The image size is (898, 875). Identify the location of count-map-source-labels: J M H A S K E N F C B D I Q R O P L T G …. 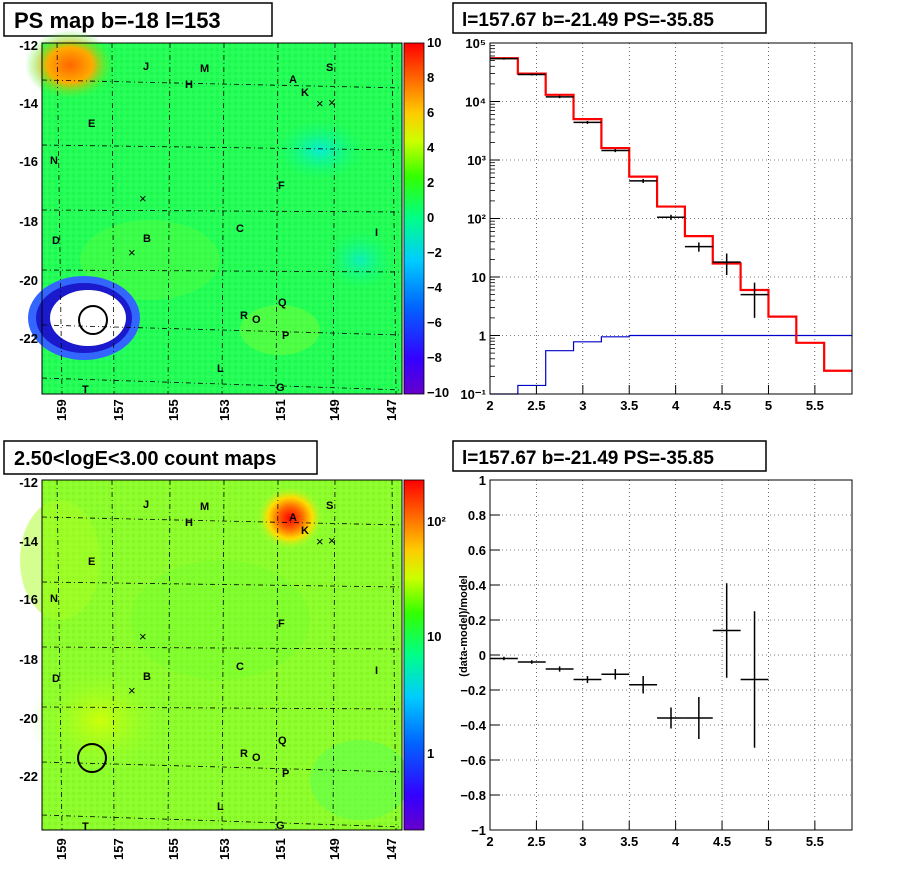
(214, 666).